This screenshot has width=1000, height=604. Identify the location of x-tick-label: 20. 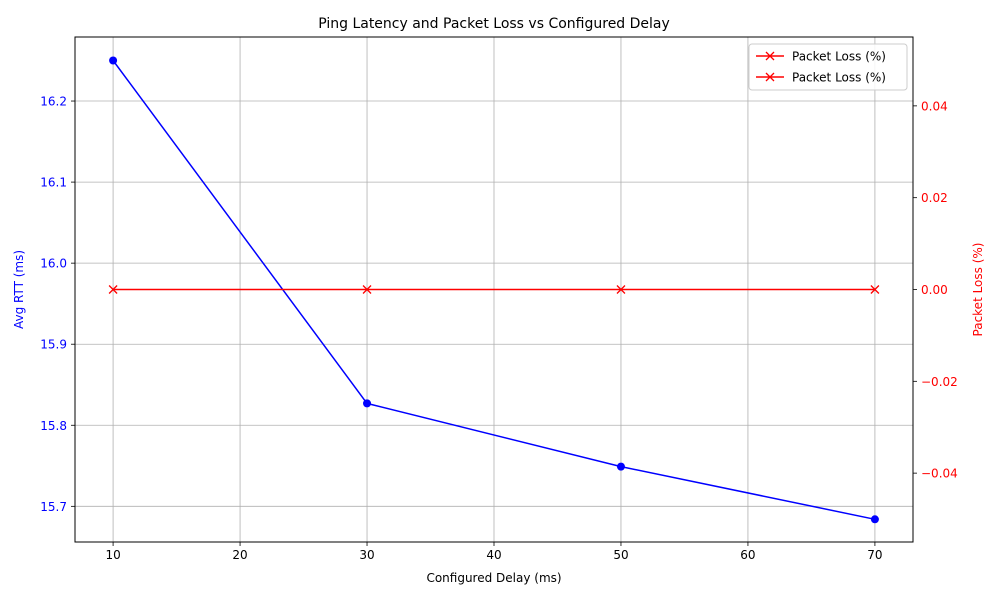
(239, 555).